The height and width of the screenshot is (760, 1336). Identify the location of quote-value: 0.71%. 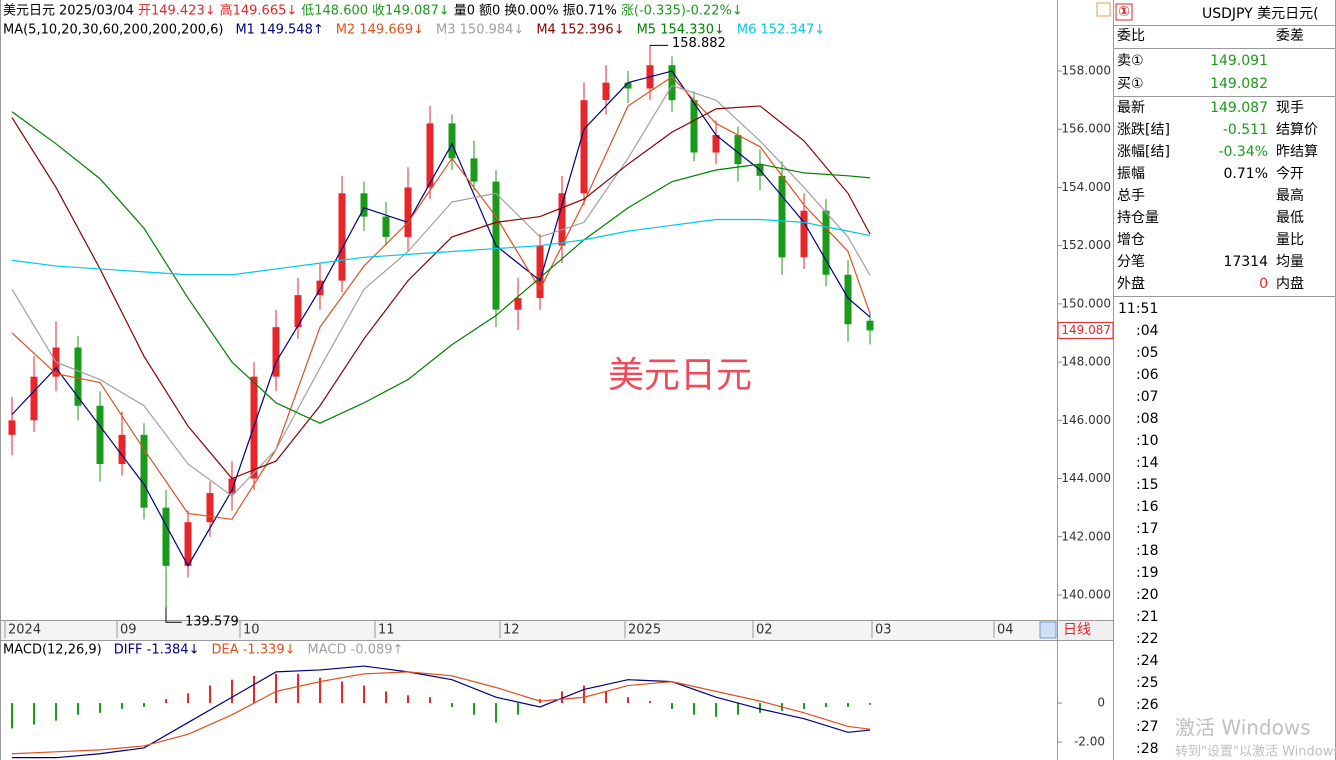
(1246, 174).